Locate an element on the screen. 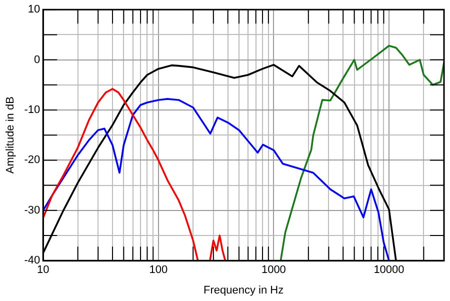  y-tick-label: -30 is located at coordinates (32, 210).